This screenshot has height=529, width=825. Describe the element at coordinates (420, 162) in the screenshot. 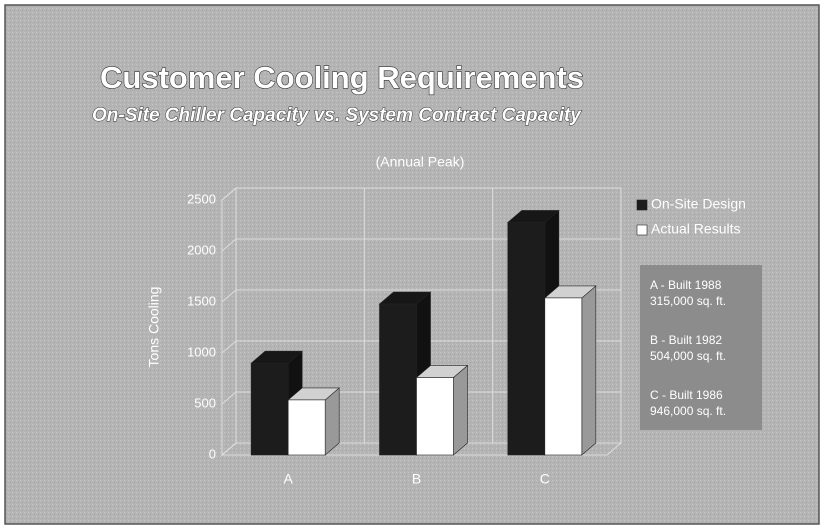

I see `chart-caption: (Annual Peak)` at that location.